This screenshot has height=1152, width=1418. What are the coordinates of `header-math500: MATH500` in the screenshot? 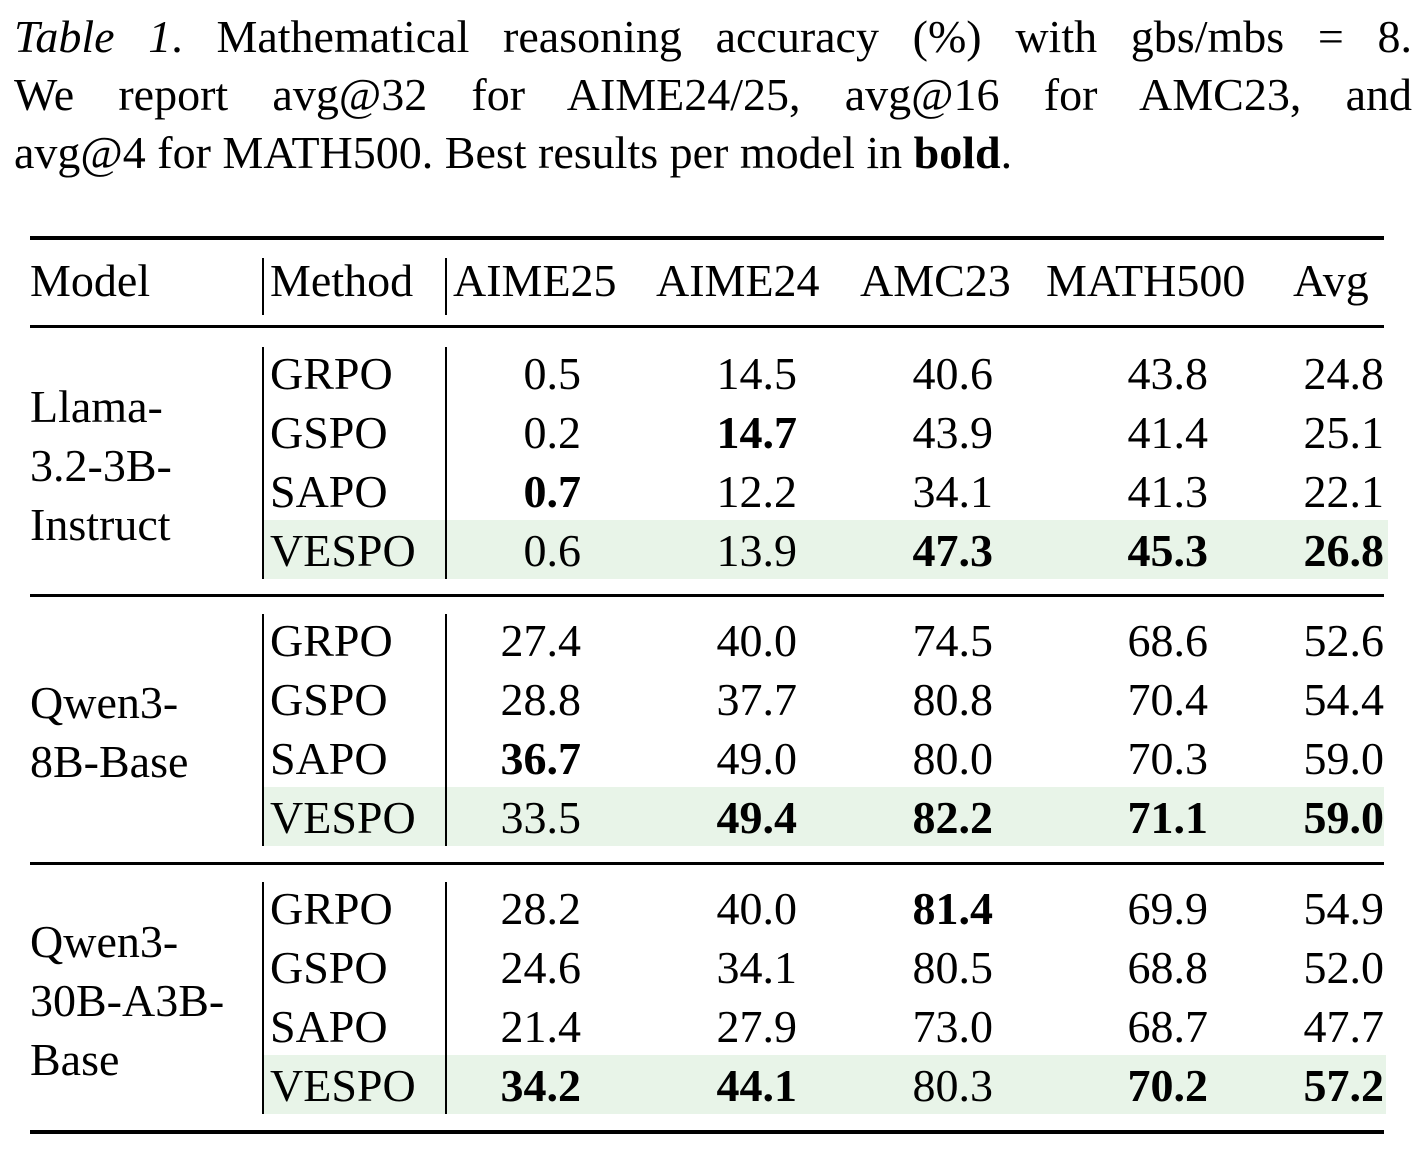 It's located at (1146, 280).